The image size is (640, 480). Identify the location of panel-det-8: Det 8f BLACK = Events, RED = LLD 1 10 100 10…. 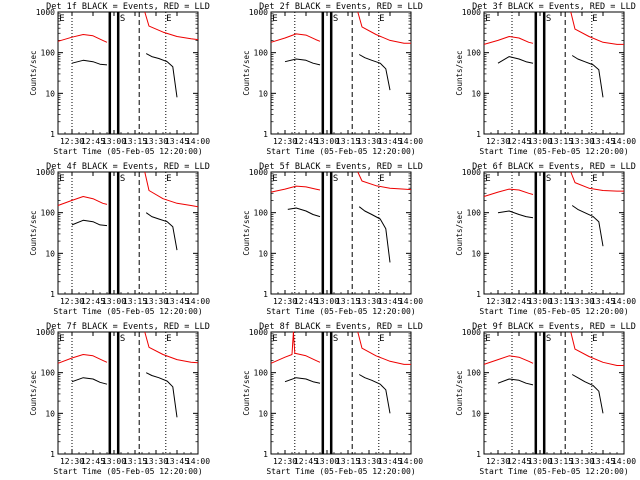
(332, 399).